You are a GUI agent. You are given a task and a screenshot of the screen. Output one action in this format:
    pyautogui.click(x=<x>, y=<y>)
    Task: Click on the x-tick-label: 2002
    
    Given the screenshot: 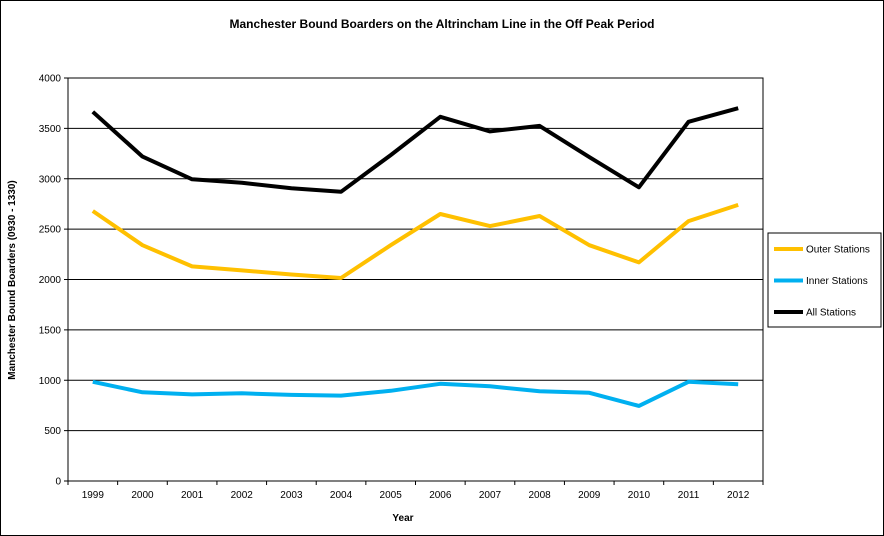 What is the action you would take?
    pyautogui.click(x=242, y=495)
    